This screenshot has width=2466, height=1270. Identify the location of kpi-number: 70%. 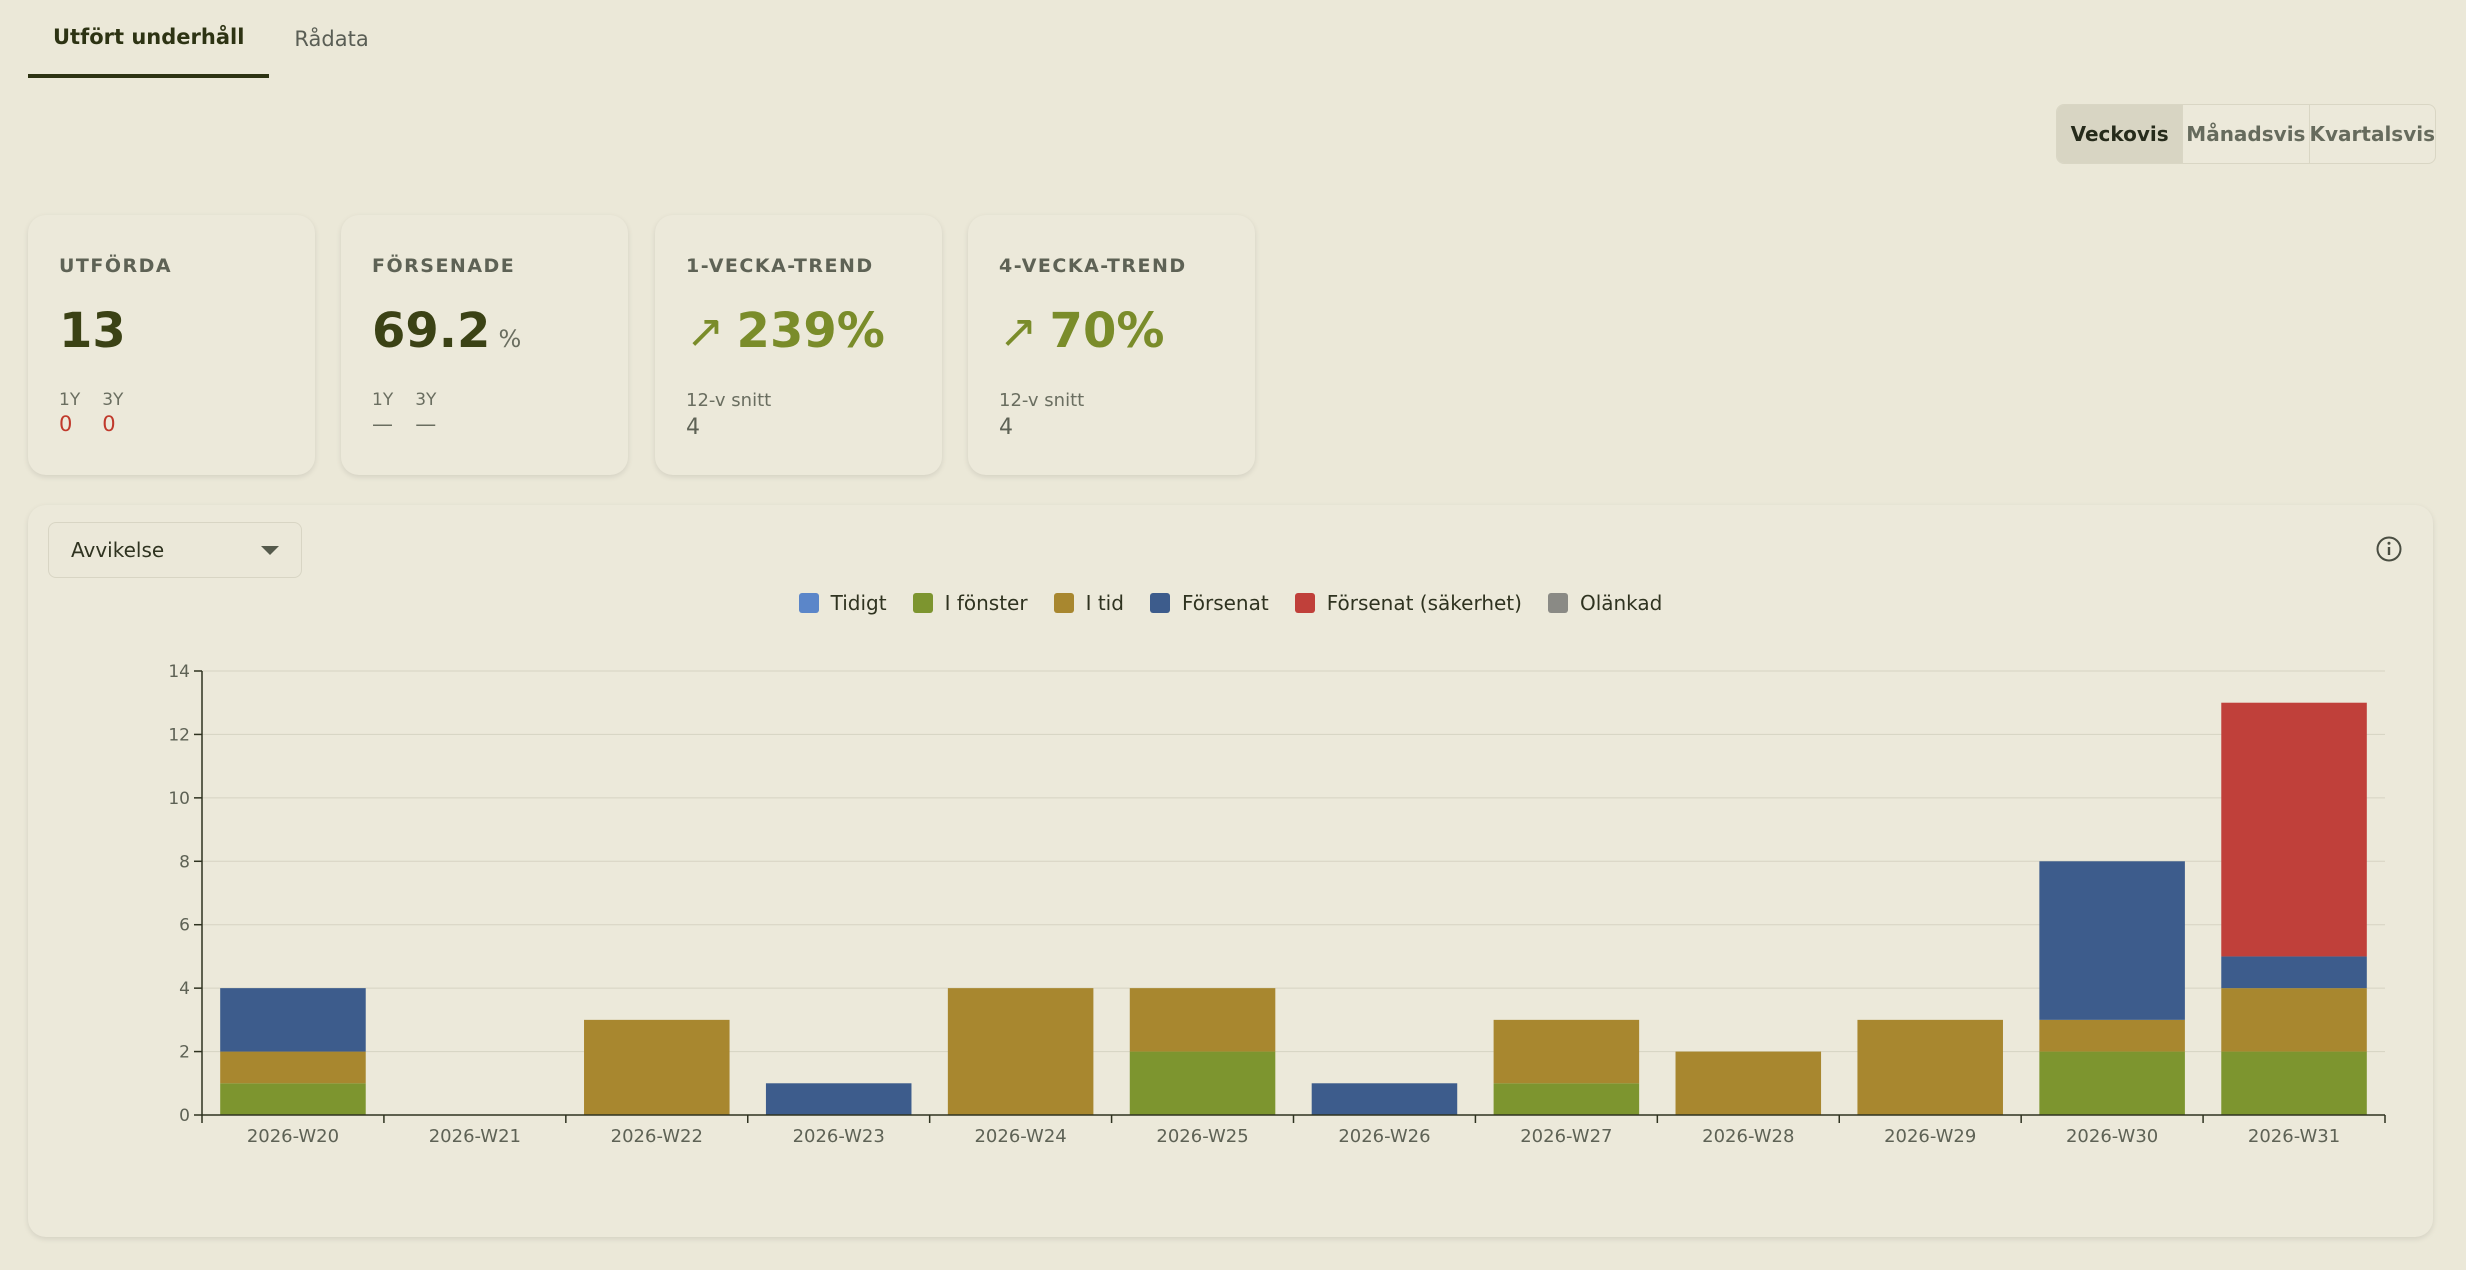
(1107, 331).